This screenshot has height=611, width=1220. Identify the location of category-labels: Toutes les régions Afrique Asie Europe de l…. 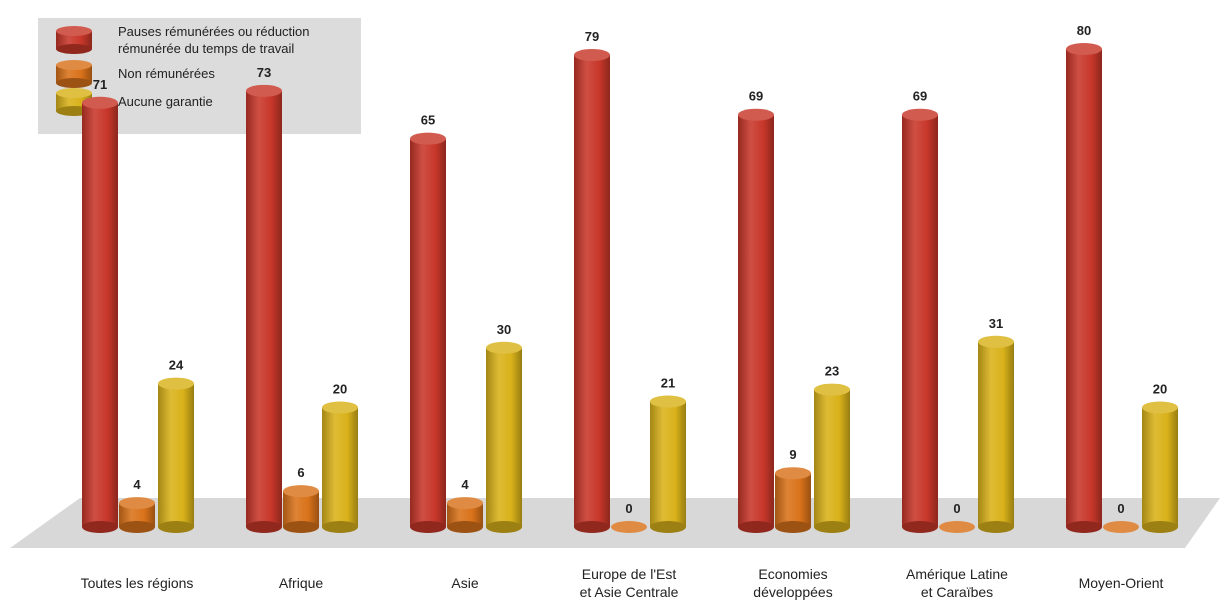
(622, 583).